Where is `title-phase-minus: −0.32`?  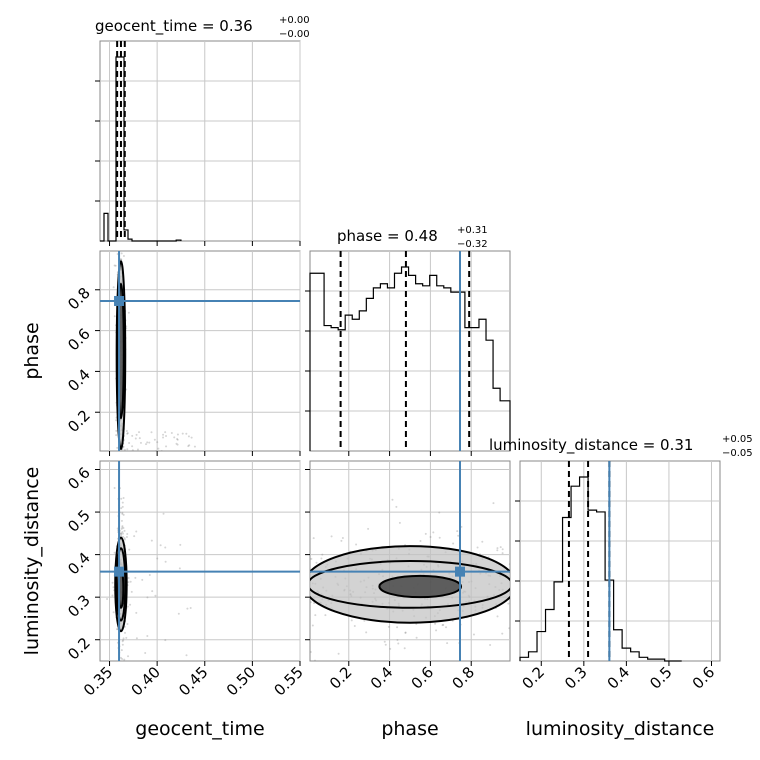
title-phase-minus: −0.32 is located at coordinates (472, 244).